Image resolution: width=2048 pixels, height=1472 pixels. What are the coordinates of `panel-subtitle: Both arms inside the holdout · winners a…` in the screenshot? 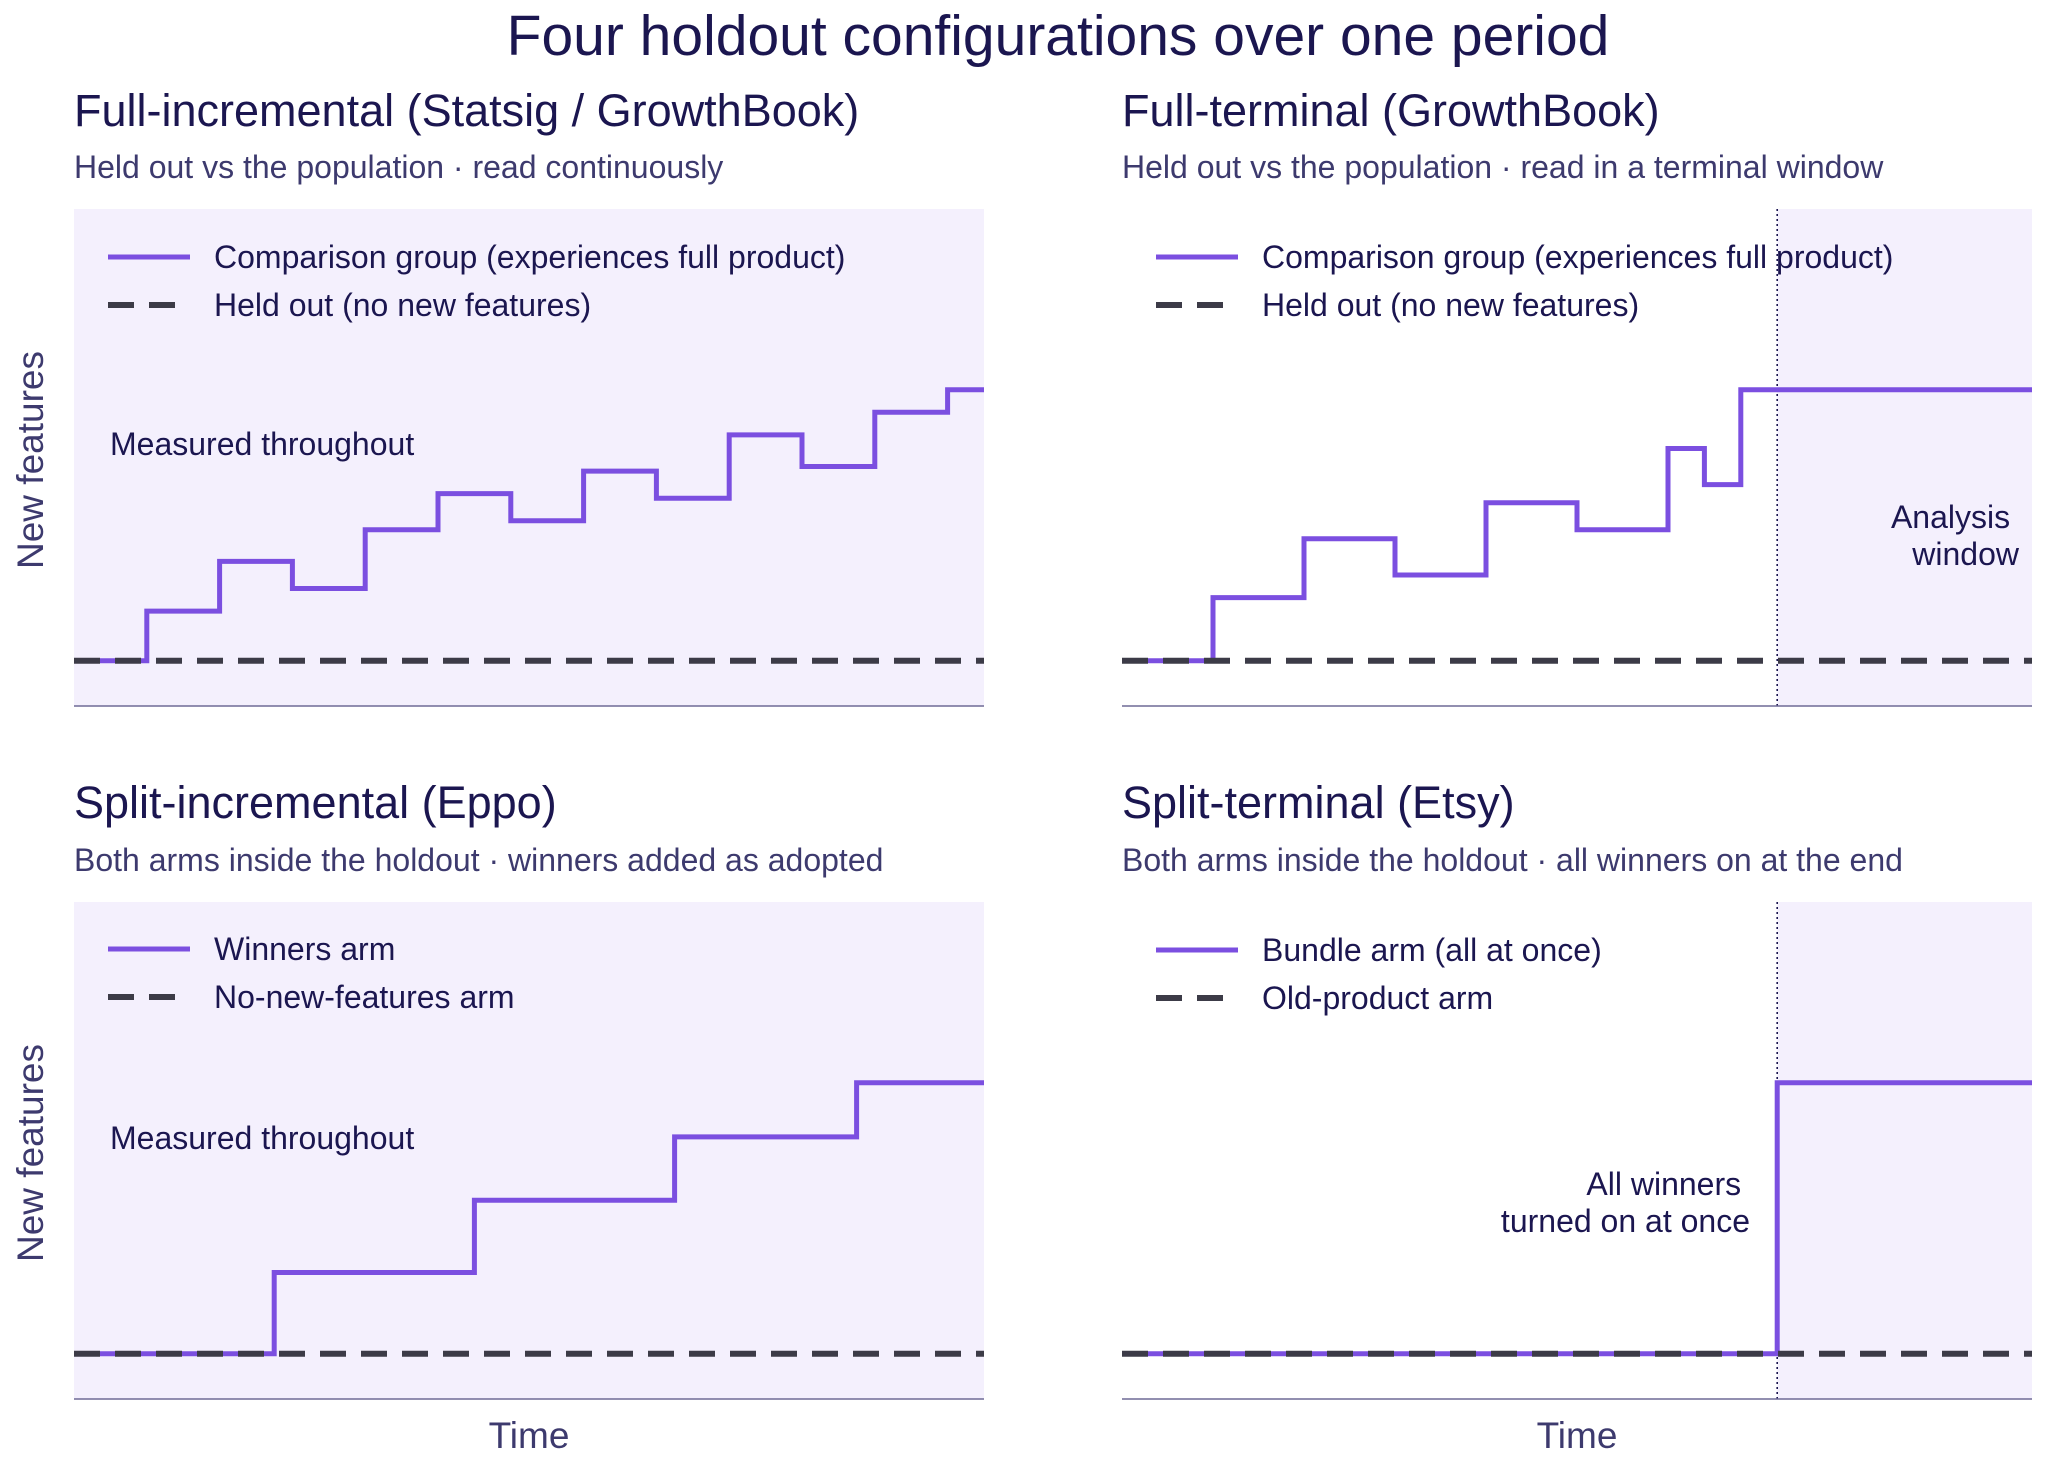 It's located at (478, 860).